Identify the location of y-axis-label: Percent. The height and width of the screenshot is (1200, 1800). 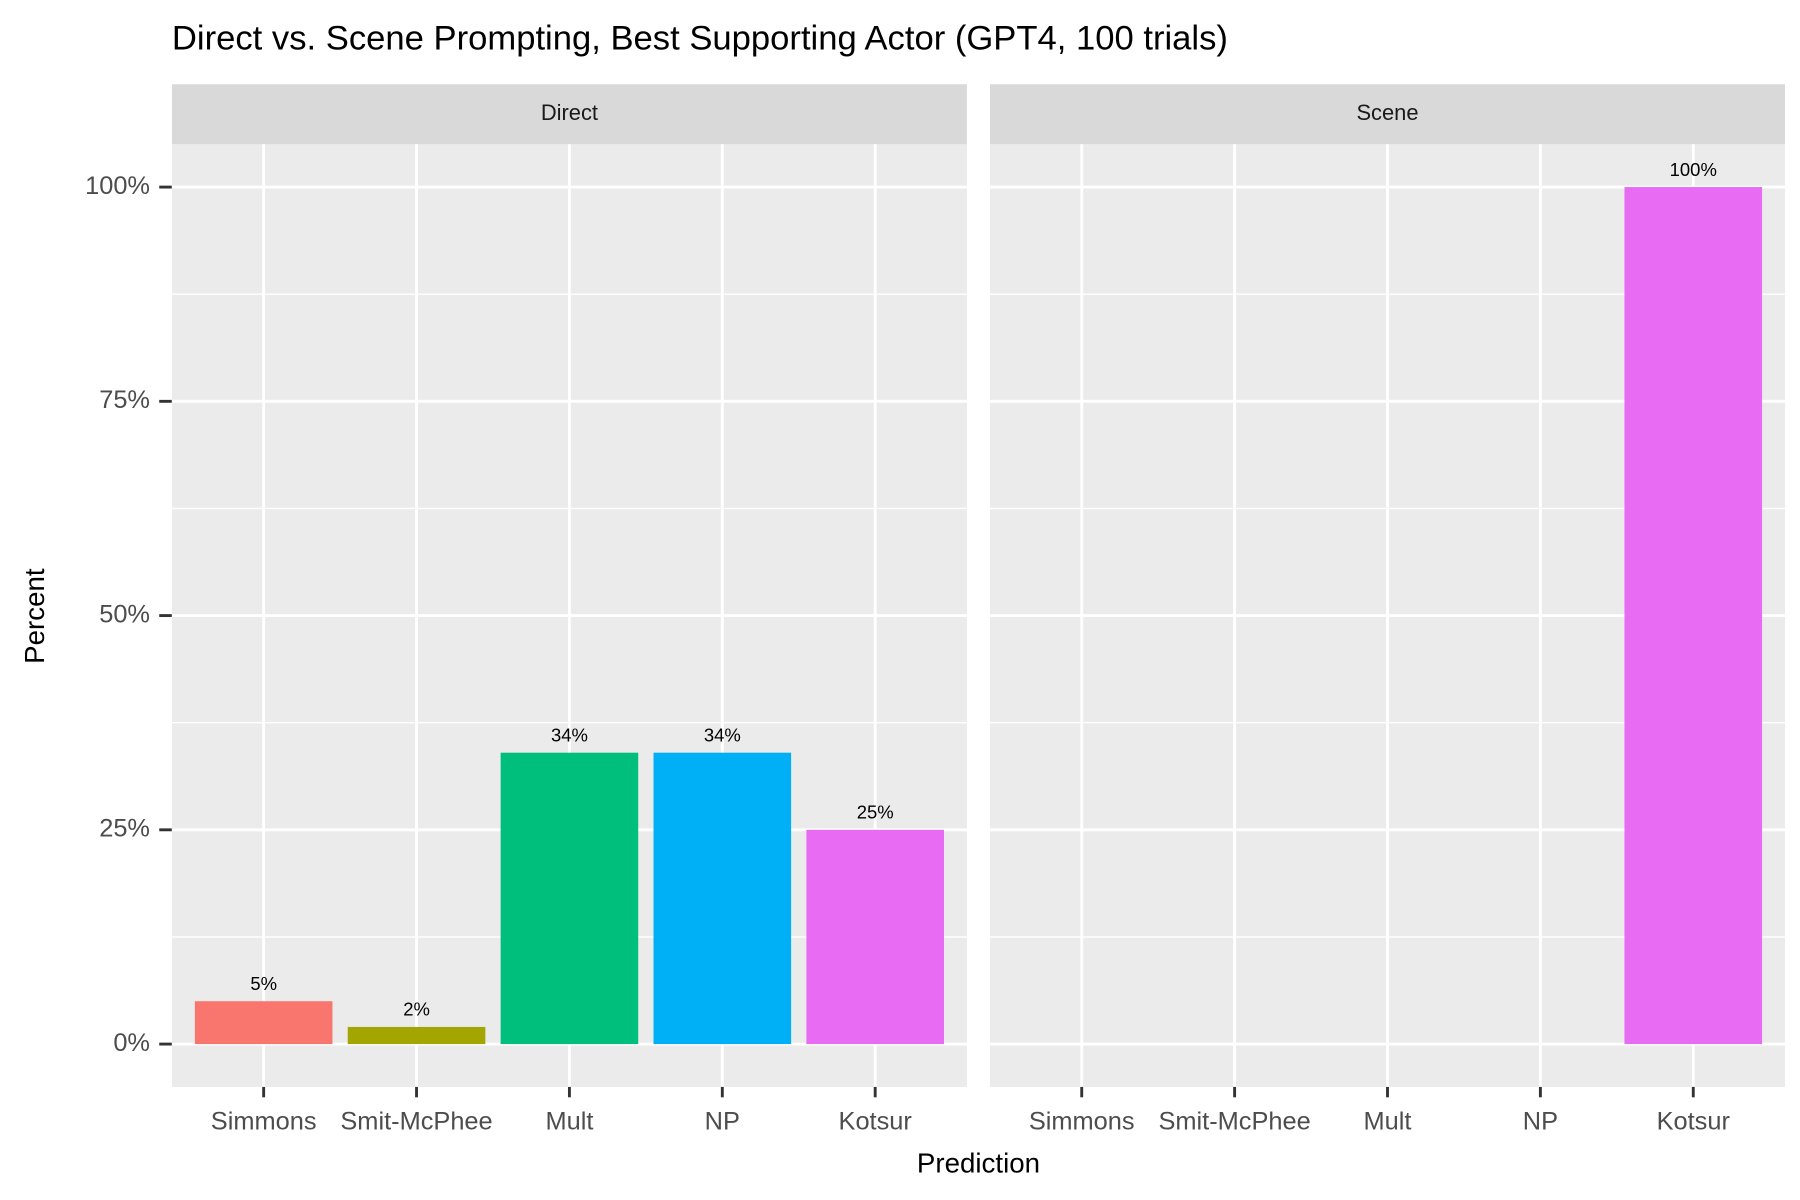
(34, 616).